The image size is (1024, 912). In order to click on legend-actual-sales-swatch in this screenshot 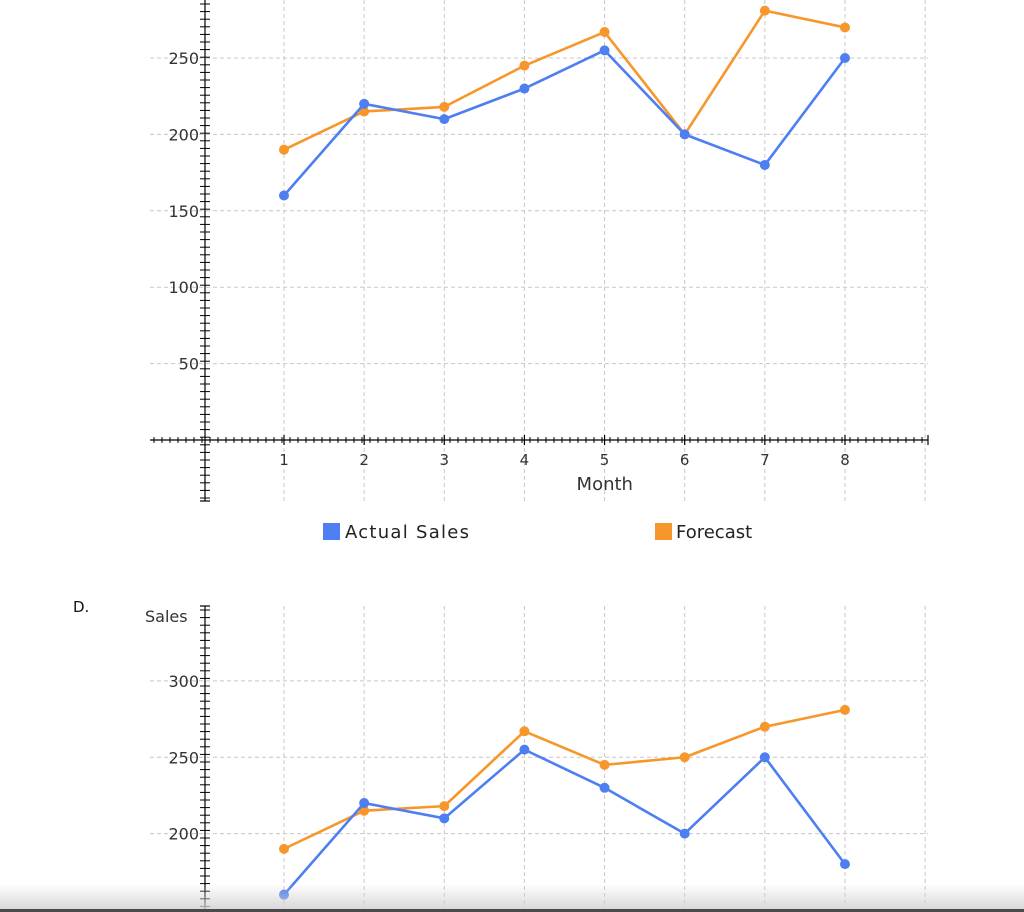, I will do `click(331, 531)`.